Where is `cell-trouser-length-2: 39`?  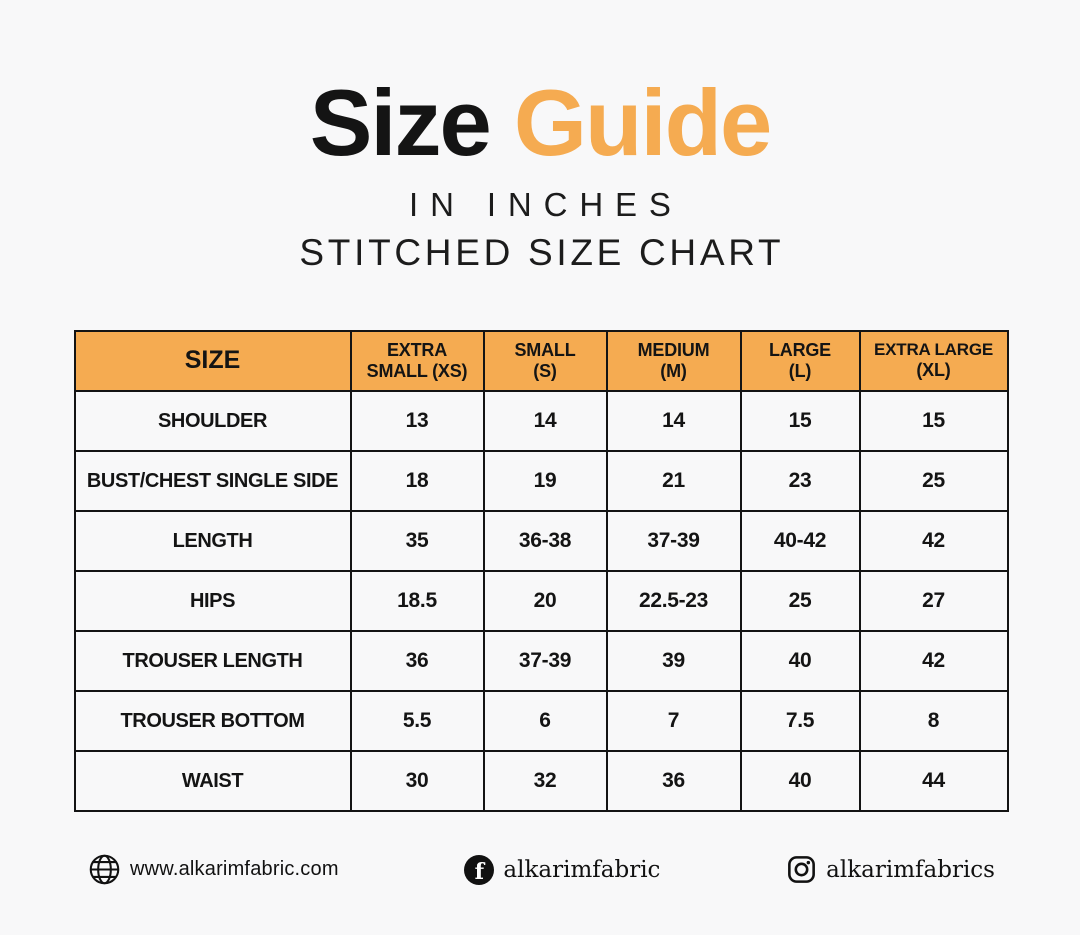 cell-trouser-length-2: 39 is located at coordinates (673, 661).